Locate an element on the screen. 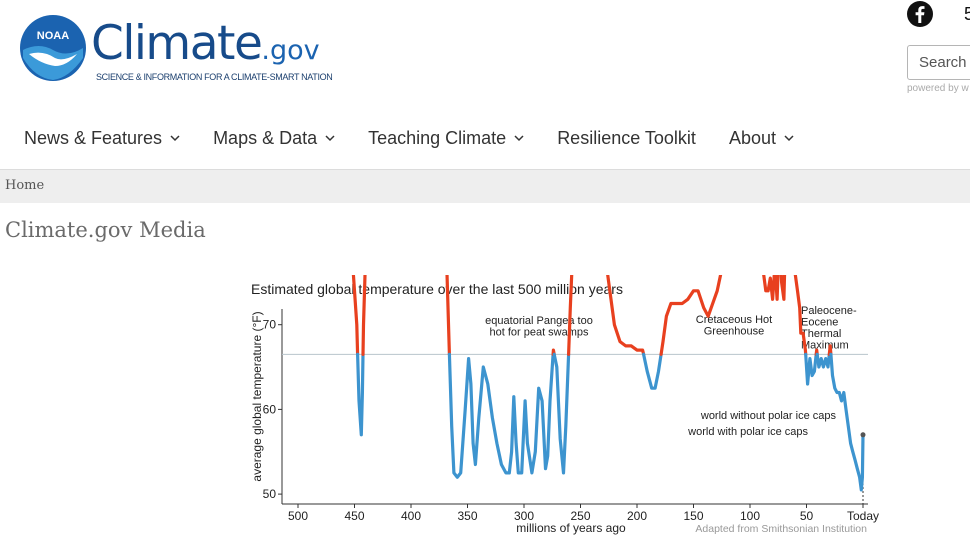 The width and height of the screenshot is (970, 551). social-icon-cut: 5 is located at coordinates (967, 14).